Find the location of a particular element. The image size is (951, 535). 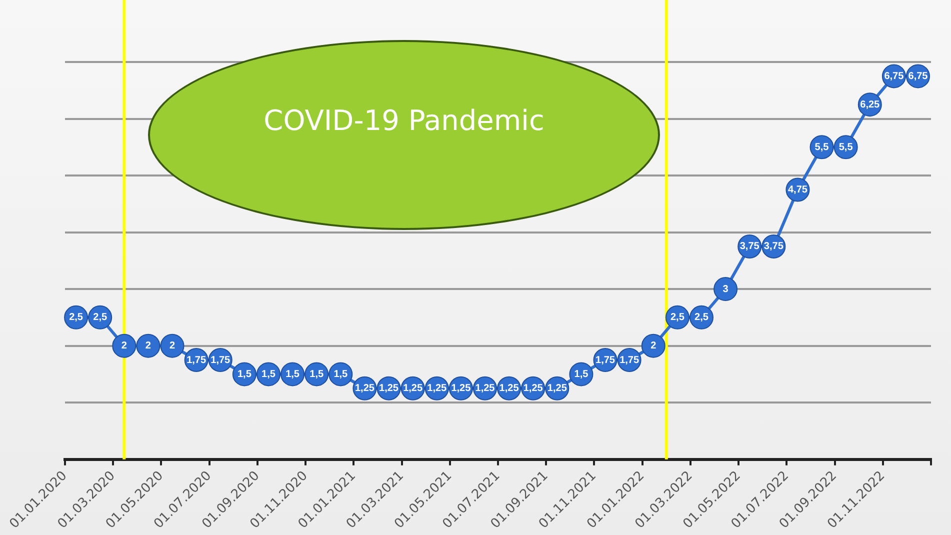

data-label: 3 is located at coordinates (725, 289).